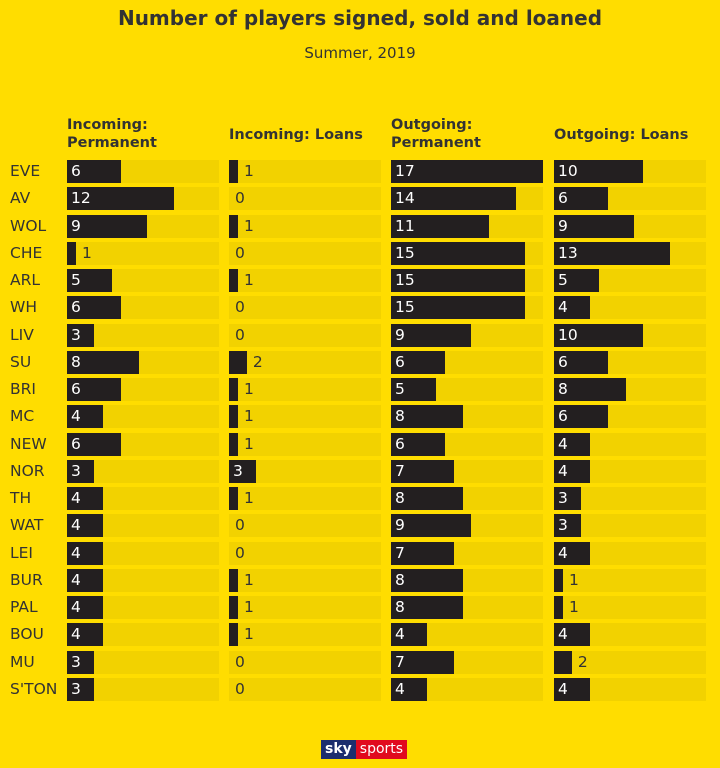 The image size is (720, 768). Describe the element at coordinates (563, 225) in the screenshot. I see `data-label: 9` at that location.